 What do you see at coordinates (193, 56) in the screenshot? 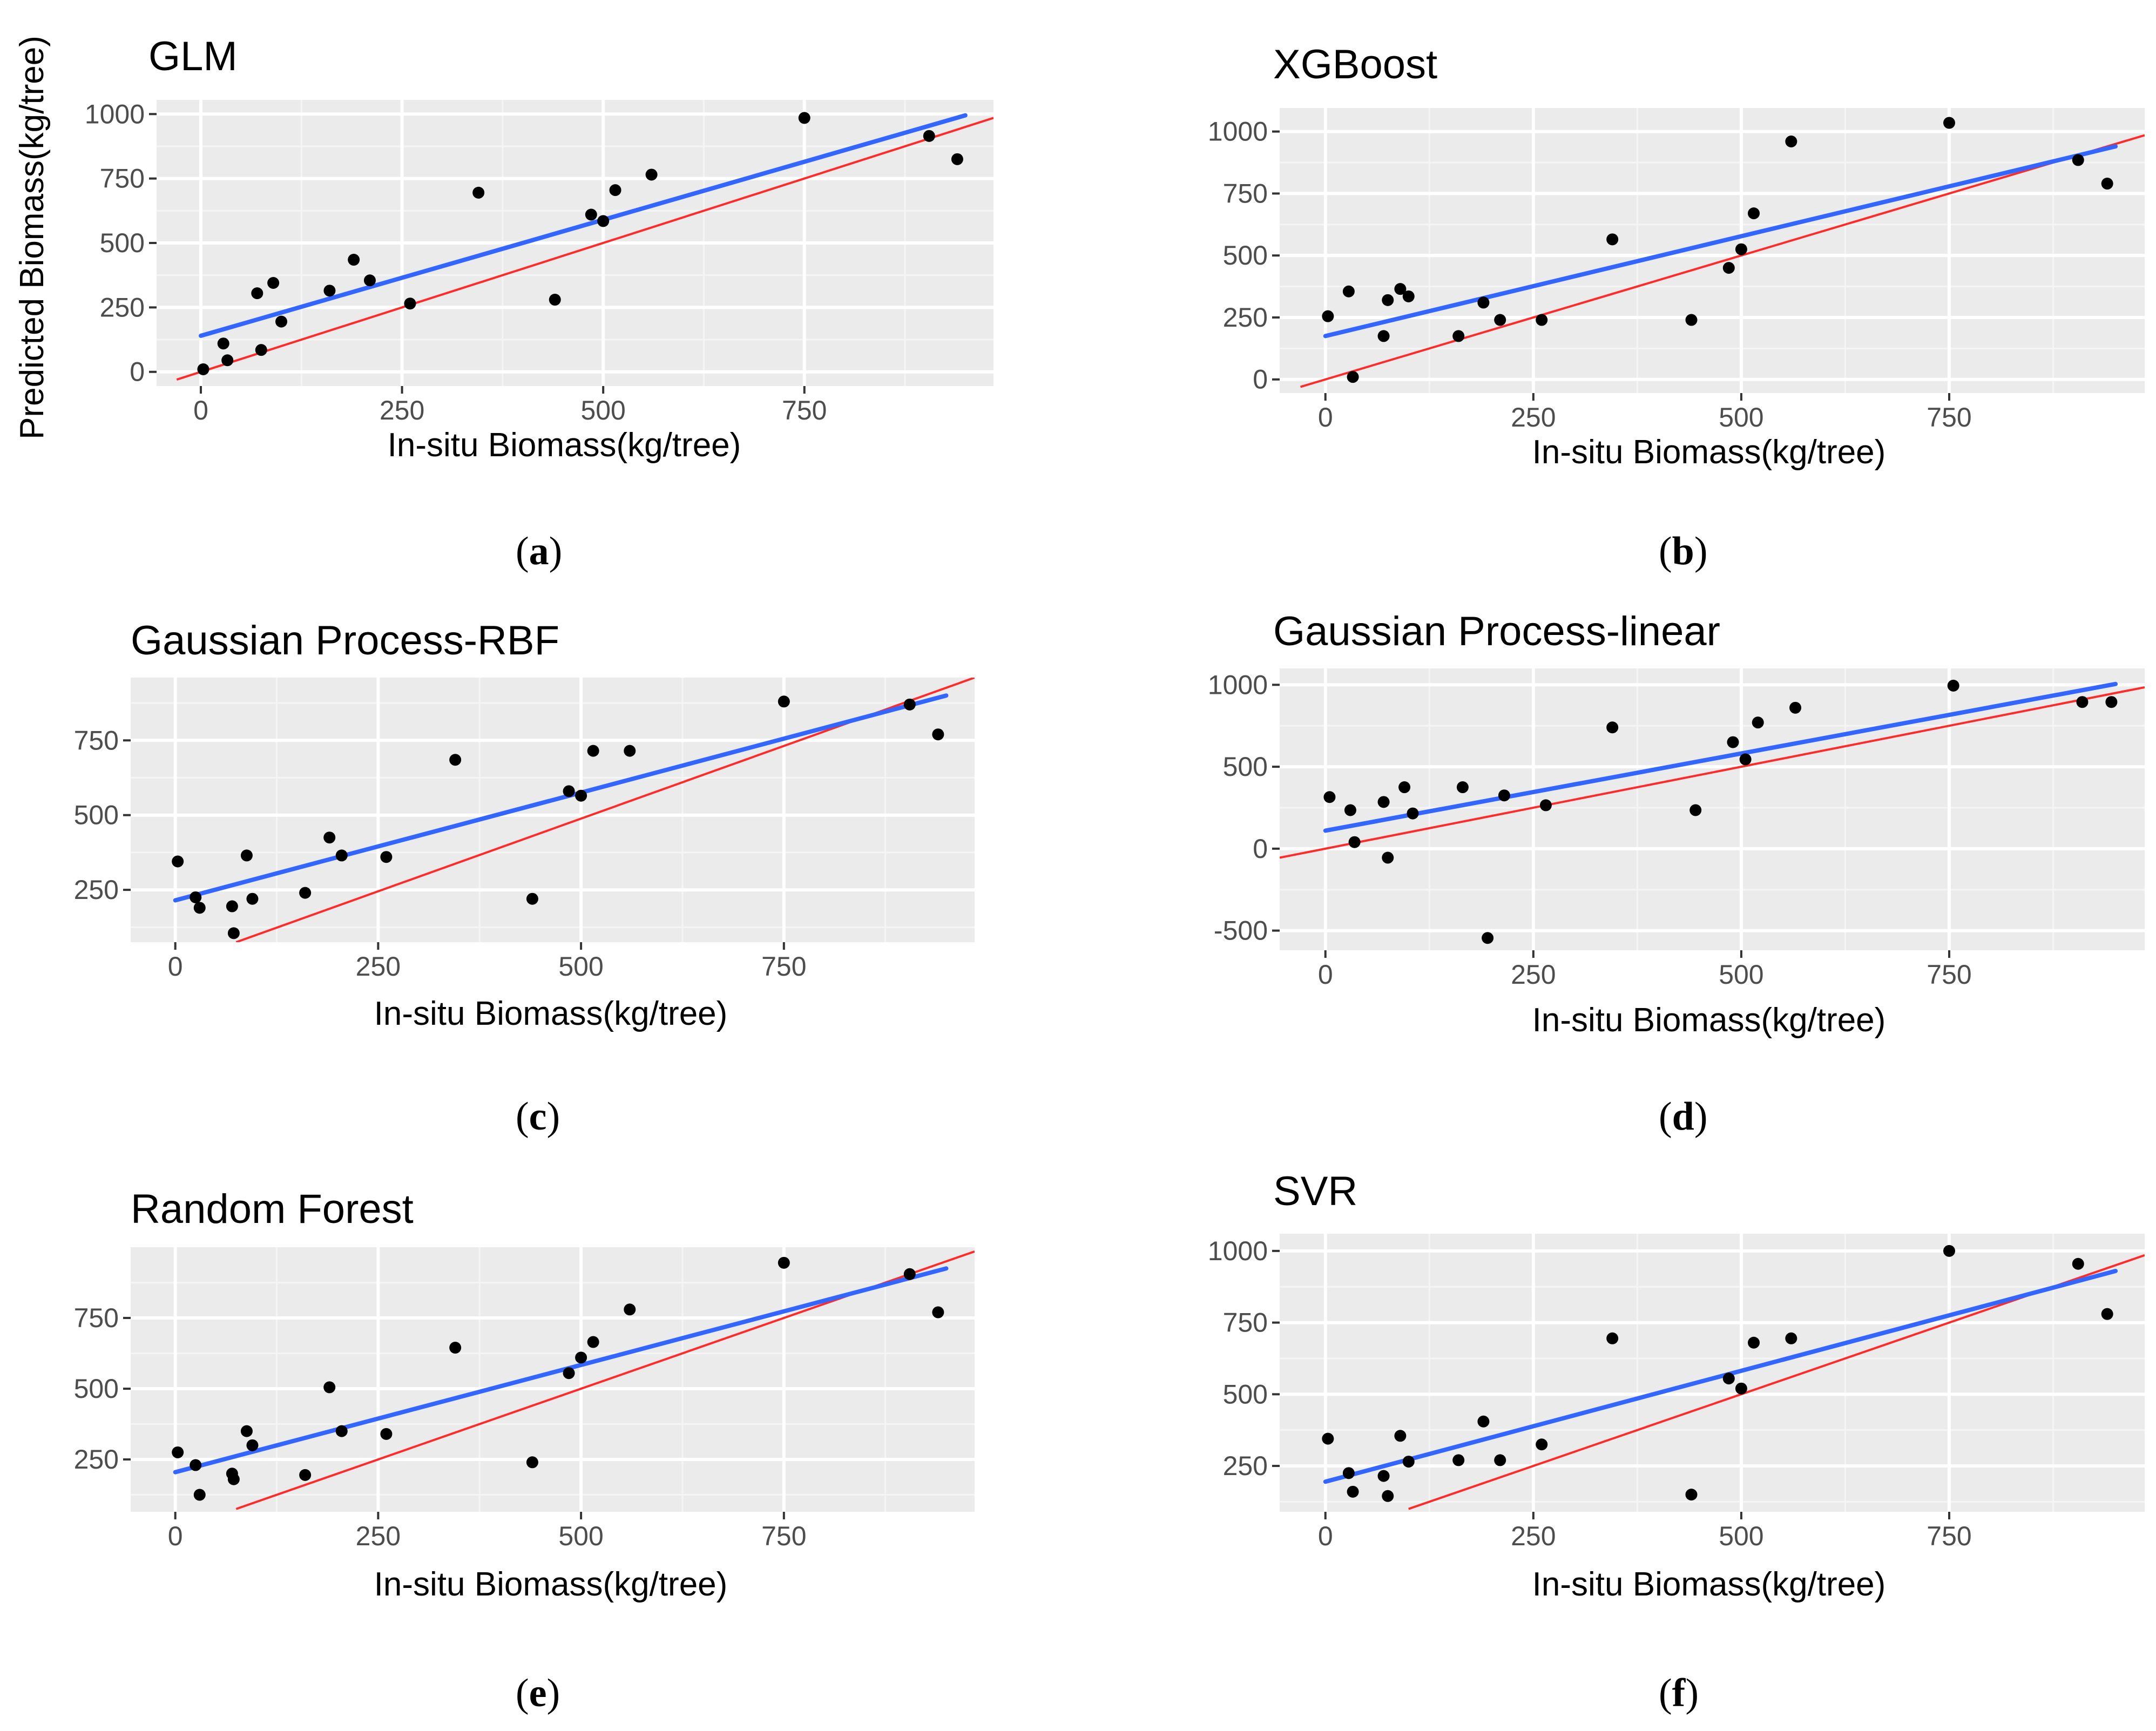
I see `panel-title: GLM` at bounding box center [193, 56].